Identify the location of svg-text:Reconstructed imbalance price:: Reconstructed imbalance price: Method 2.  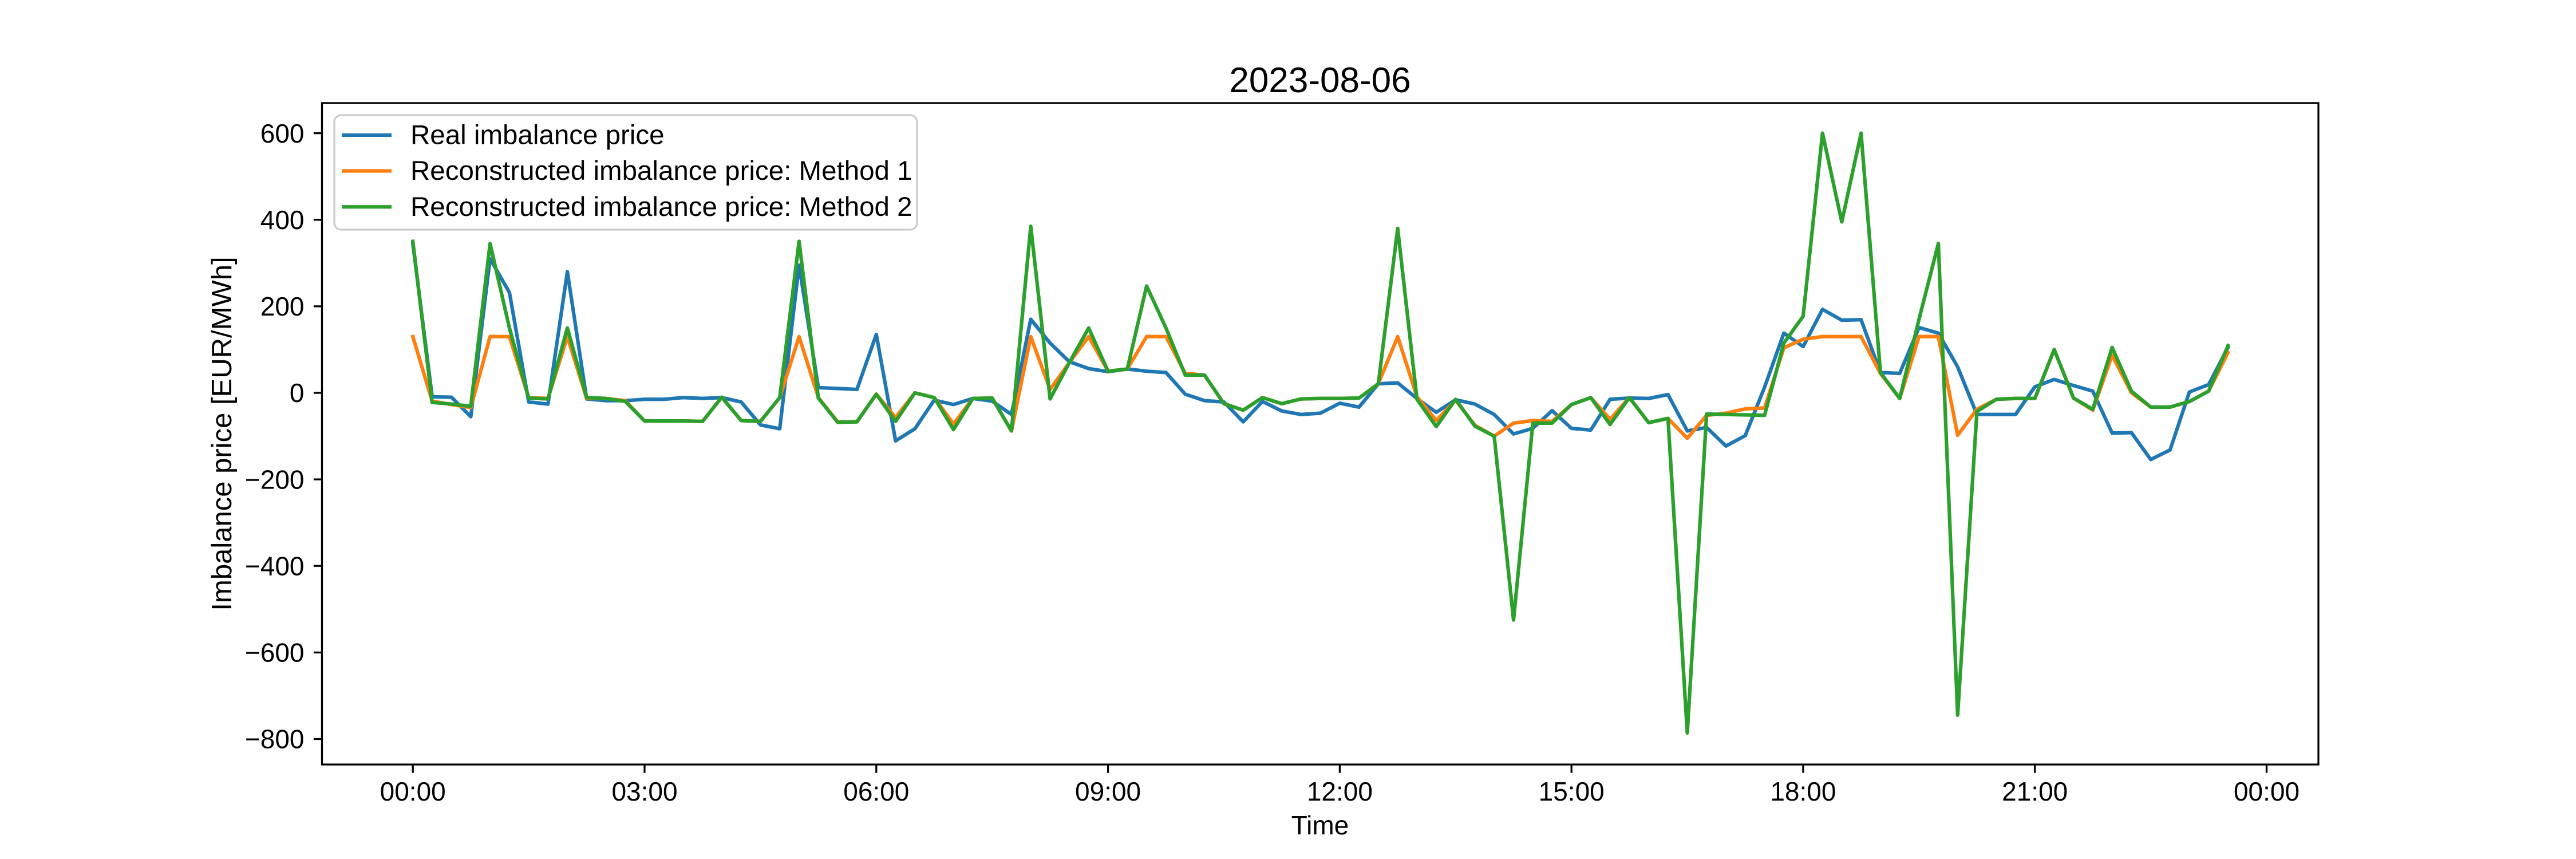
(661, 207).